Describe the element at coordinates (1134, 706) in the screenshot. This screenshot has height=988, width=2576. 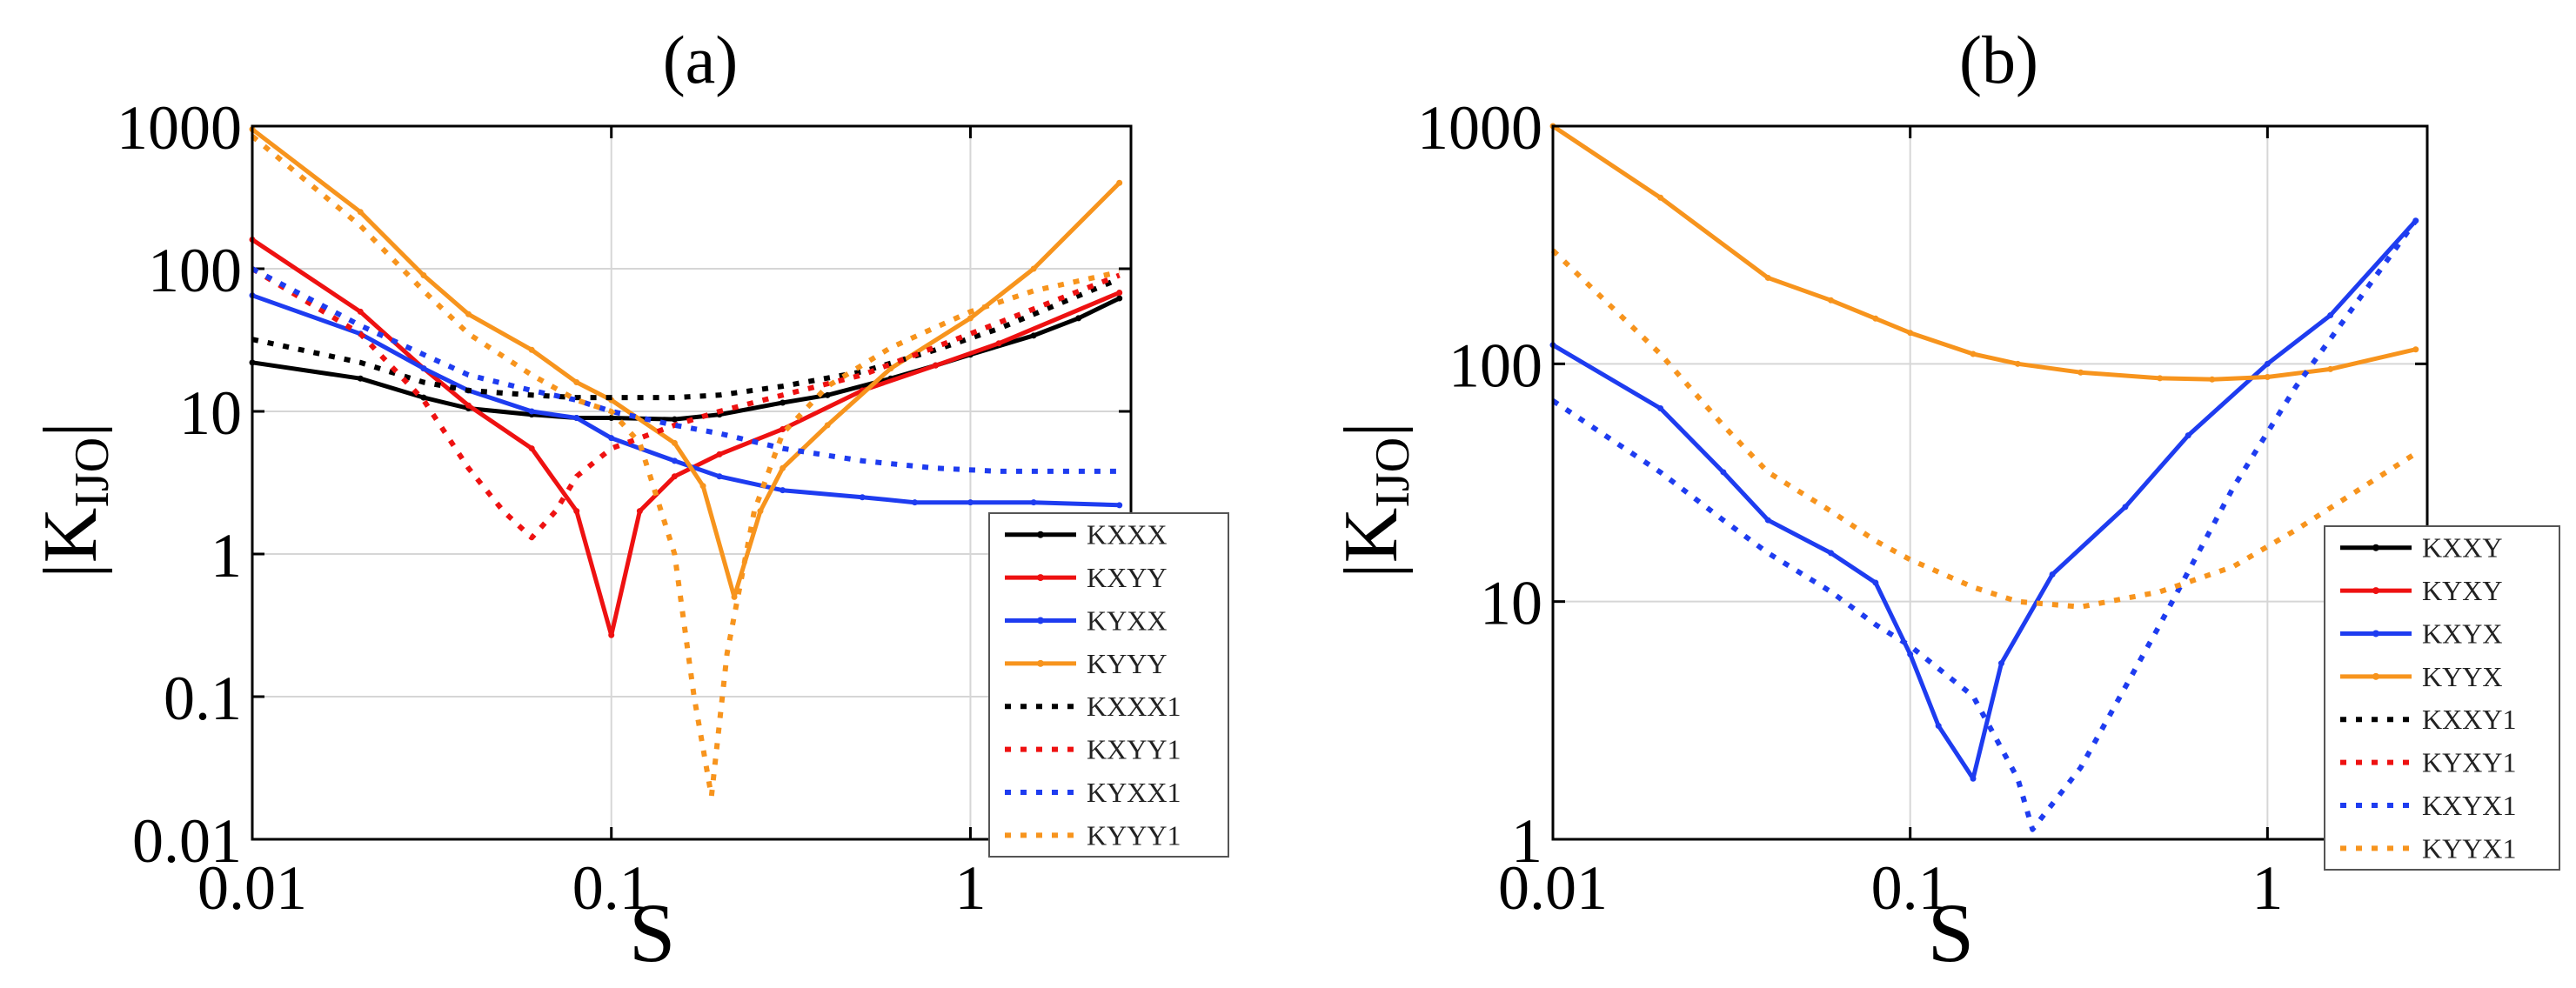
I see `legend-label-kxxx1: KXXX1` at that location.